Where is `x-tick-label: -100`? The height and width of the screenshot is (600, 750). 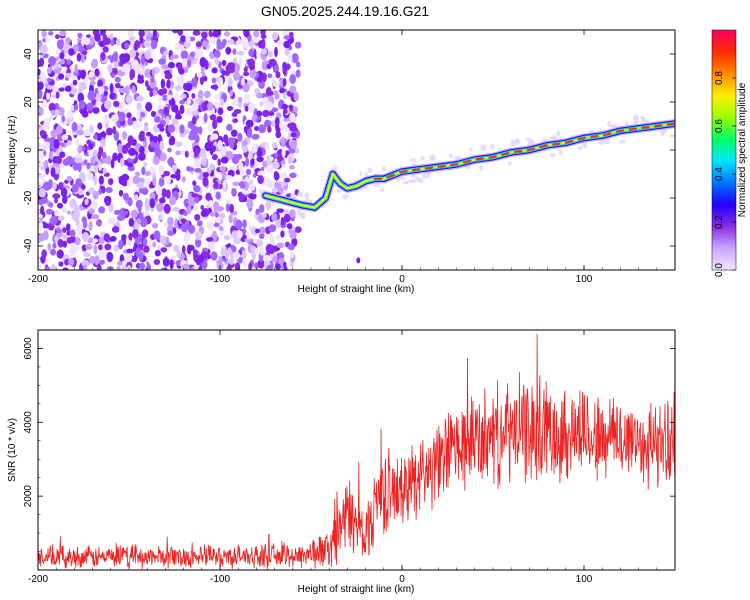 x-tick-label: -100 is located at coordinates (220, 279).